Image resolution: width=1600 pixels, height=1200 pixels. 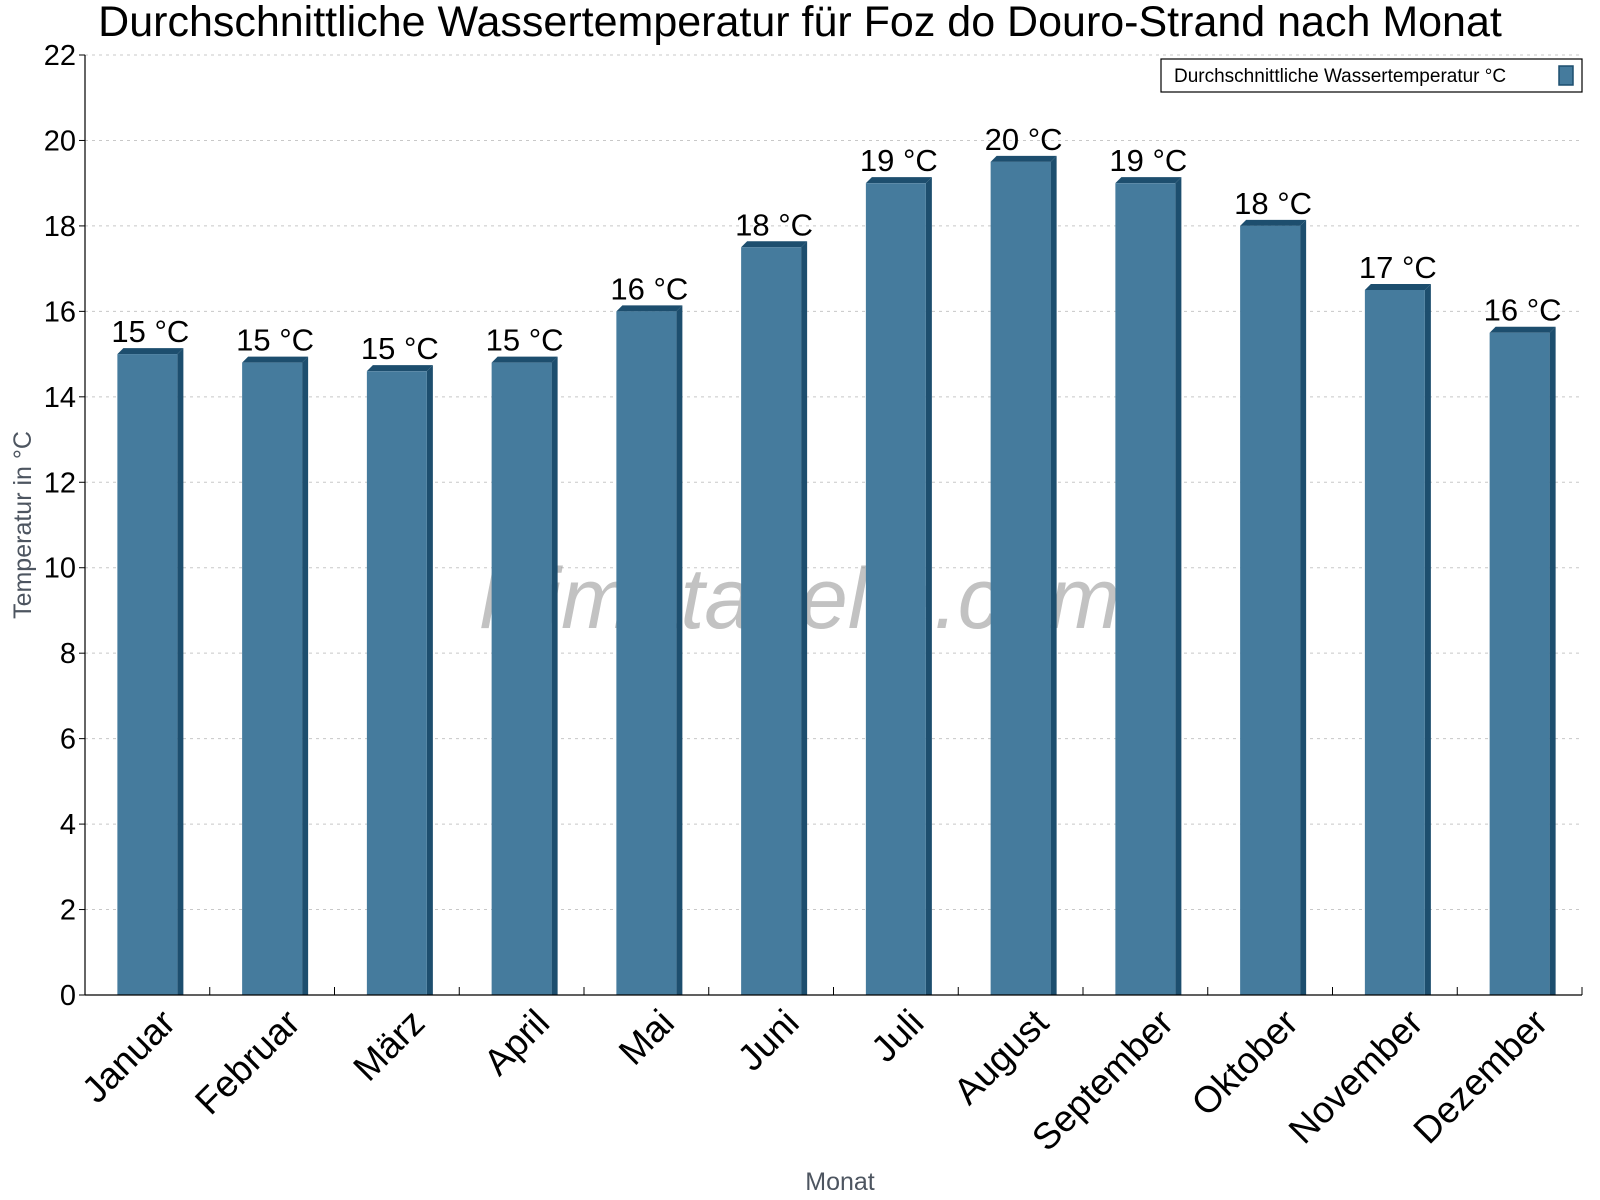 I want to click on y-tick-label: 6, so click(x=68, y=740).